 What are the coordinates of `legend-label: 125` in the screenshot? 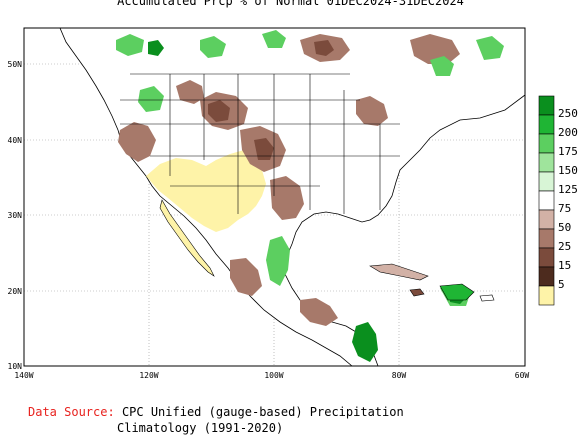 It's located at (568, 189).